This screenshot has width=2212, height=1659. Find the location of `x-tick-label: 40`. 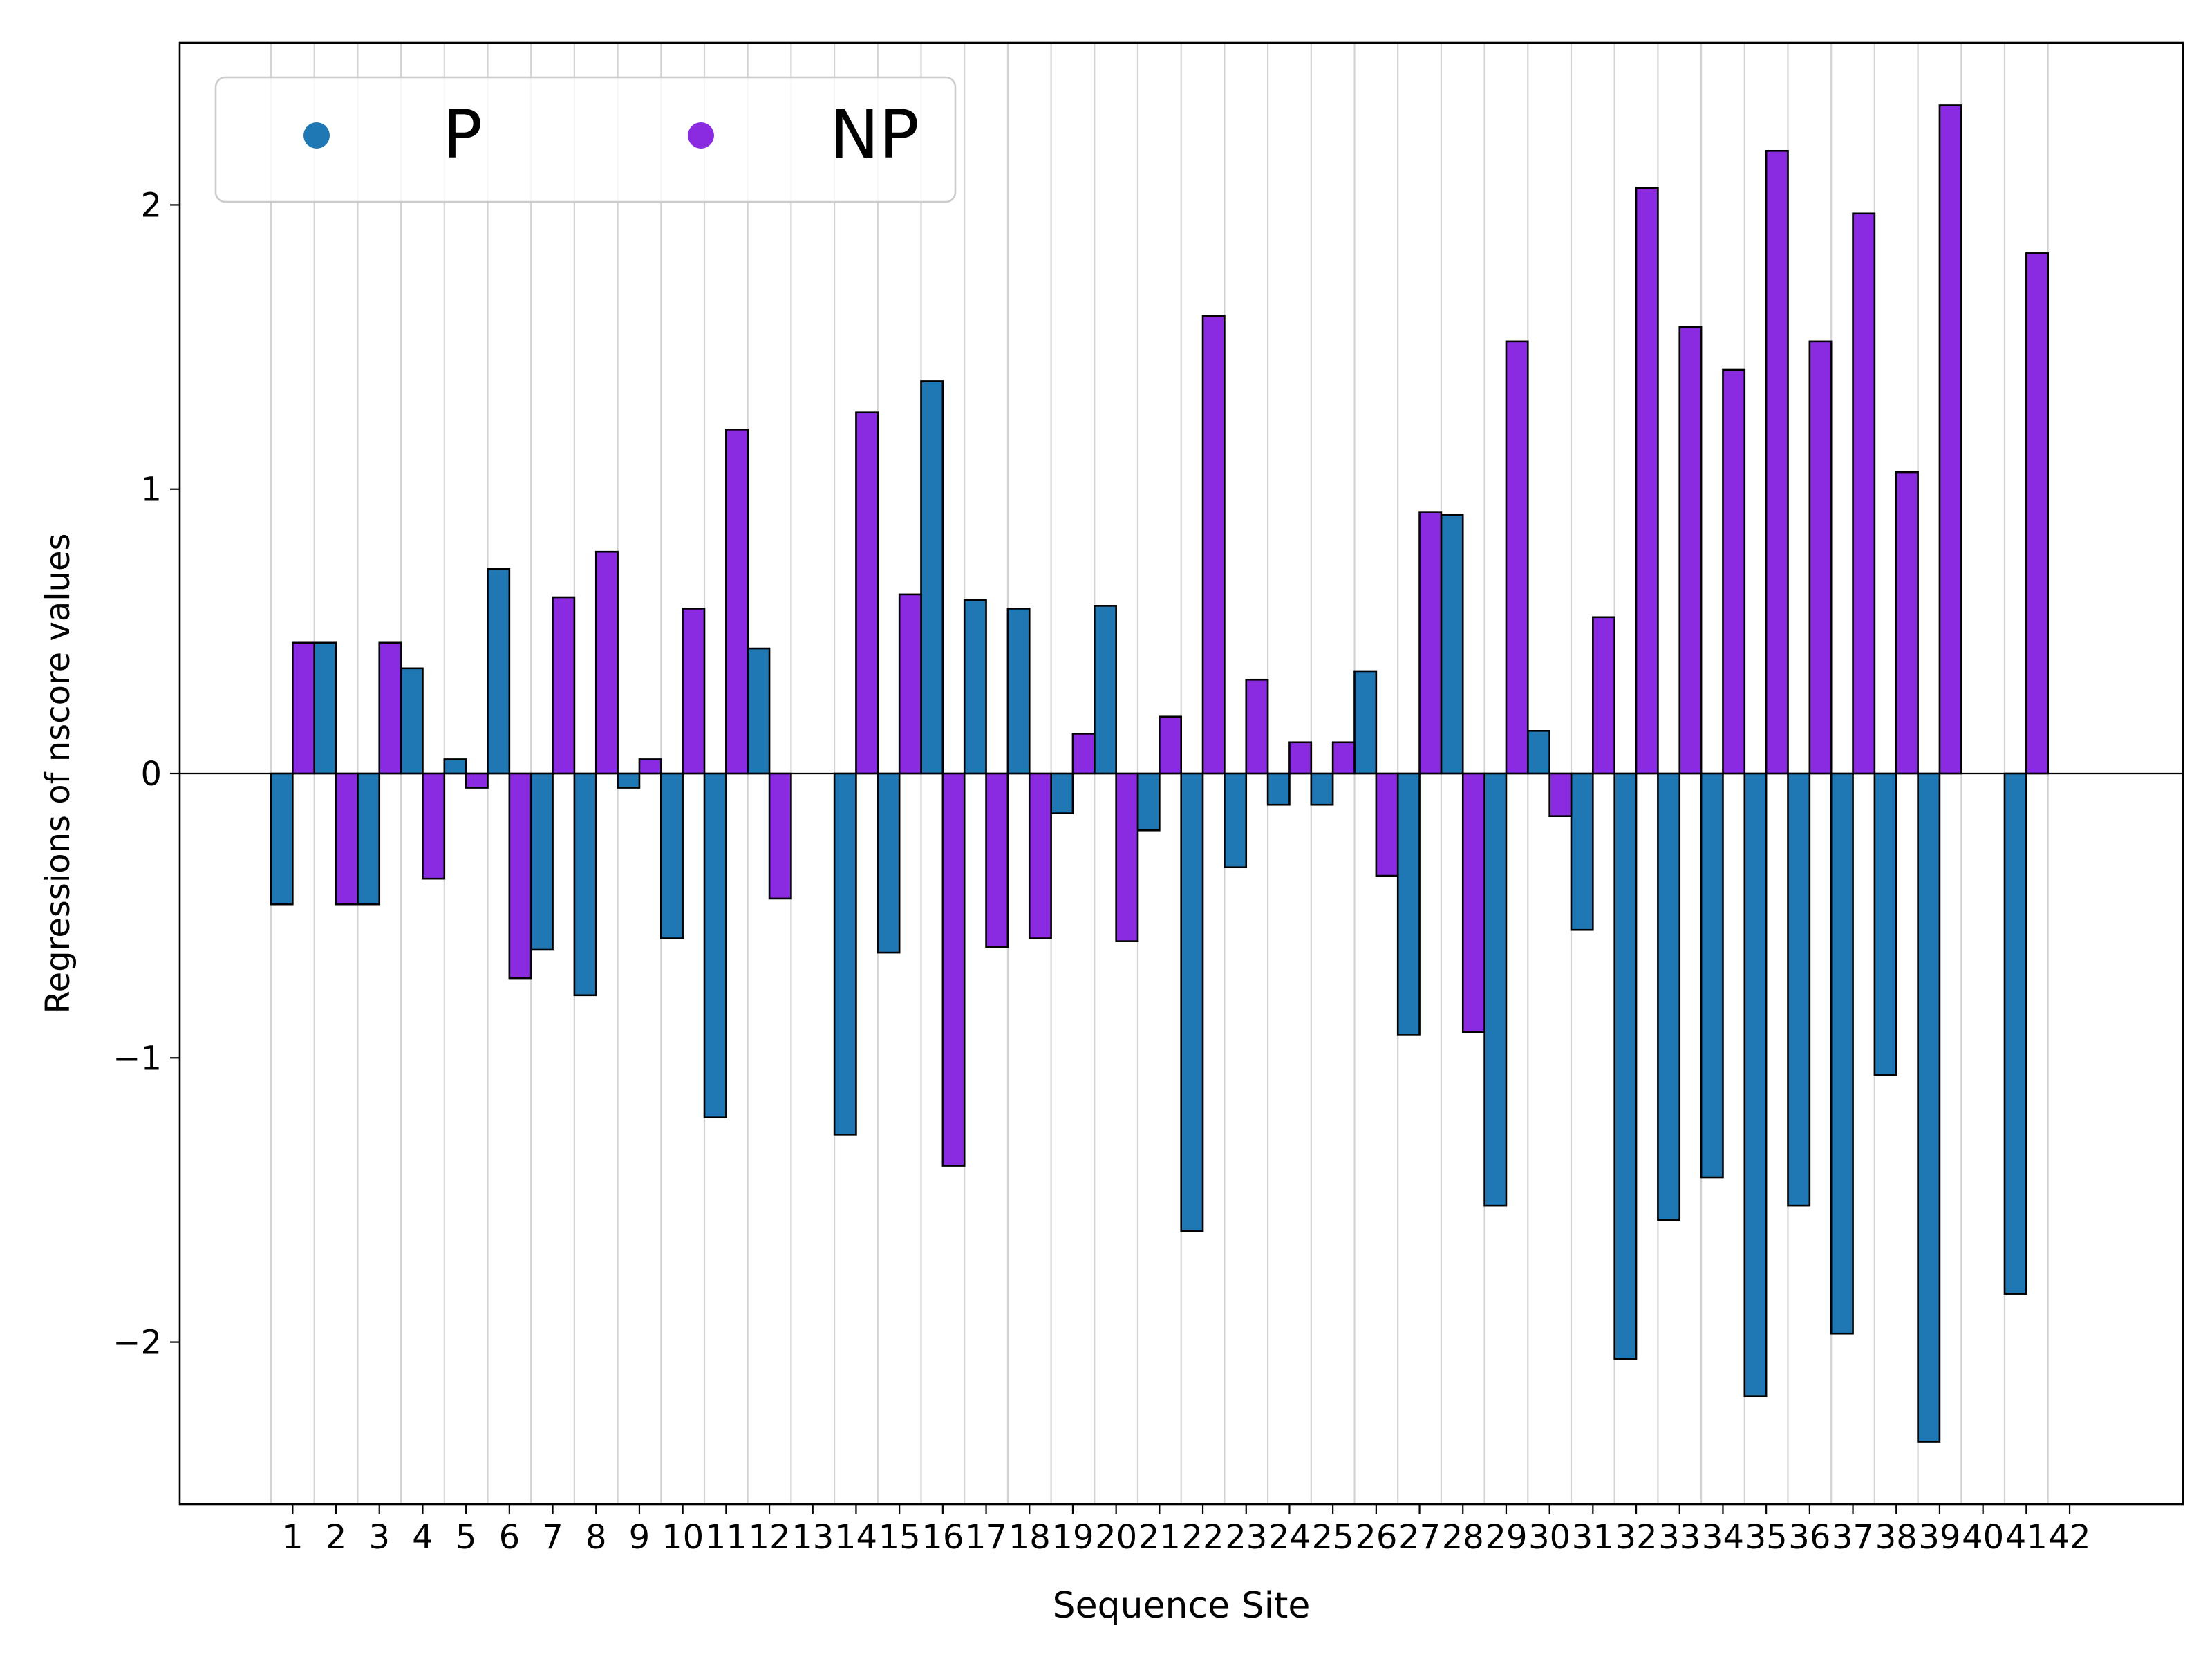

x-tick-label: 40 is located at coordinates (1983, 1537).